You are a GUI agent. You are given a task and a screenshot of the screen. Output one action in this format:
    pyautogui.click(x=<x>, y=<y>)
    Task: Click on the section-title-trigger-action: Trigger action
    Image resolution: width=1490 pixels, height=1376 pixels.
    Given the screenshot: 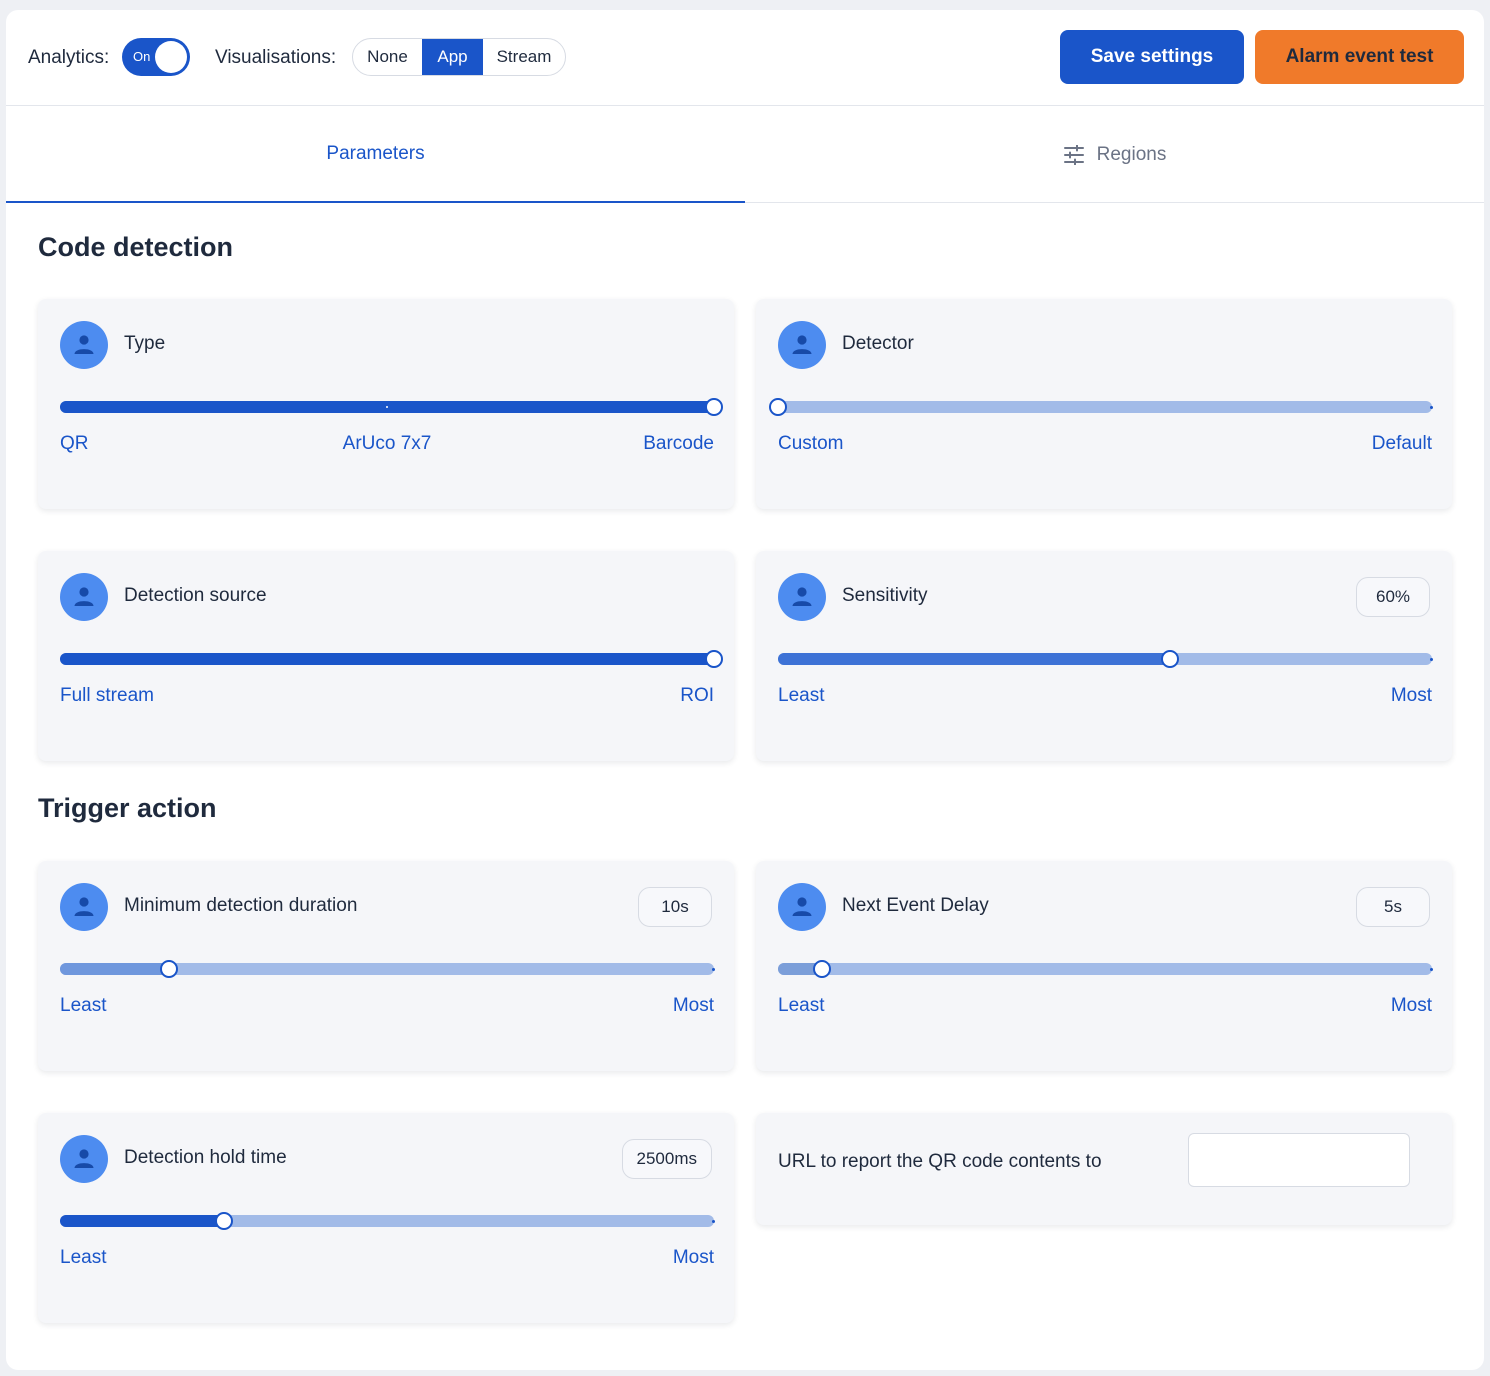 What is the action you would take?
    pyautogui.click(x=127, y=808)
    